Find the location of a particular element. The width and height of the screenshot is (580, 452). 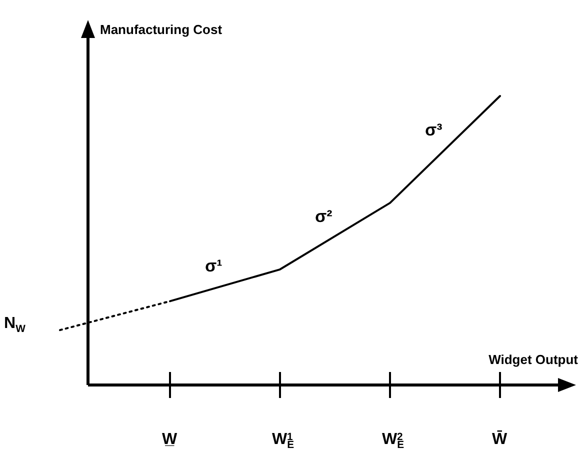

x-tick-label: W̲ is located at coordinates (170, 439).